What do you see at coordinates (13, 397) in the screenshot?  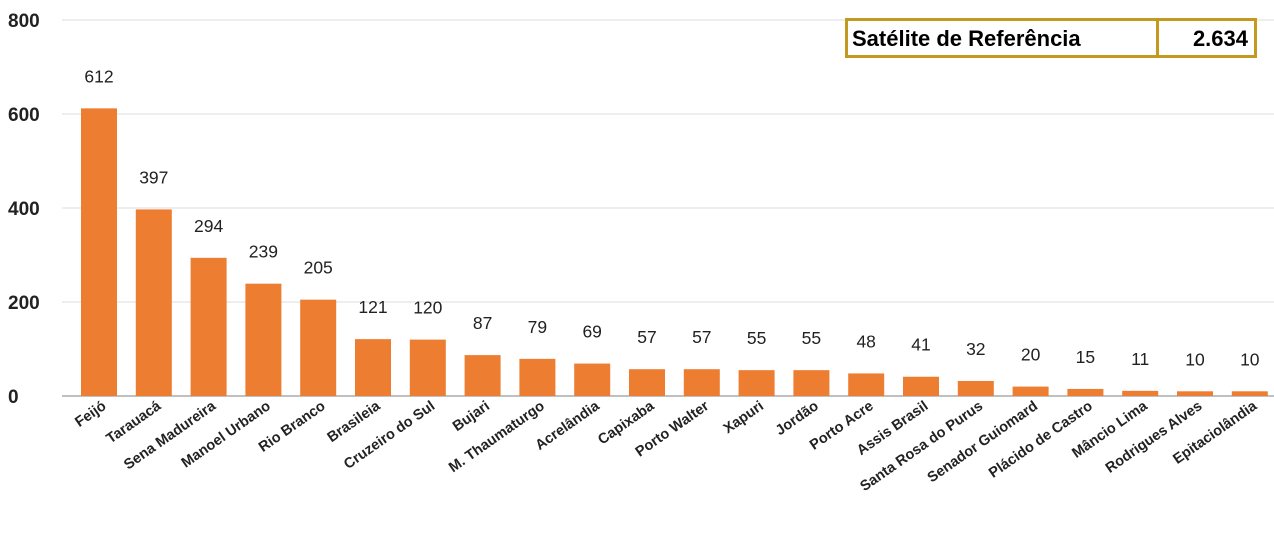 I see `y-tick-label: 0` at bounding box center [13, 397].